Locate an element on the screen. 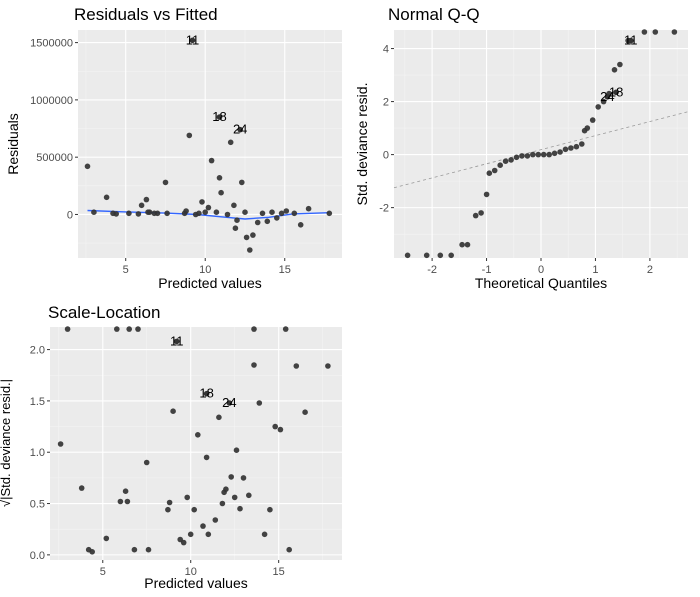 The height and width of the screenshot is (597, 700). scale-location-x-tick-label-10: 10 is located at coordinates (191, 572).